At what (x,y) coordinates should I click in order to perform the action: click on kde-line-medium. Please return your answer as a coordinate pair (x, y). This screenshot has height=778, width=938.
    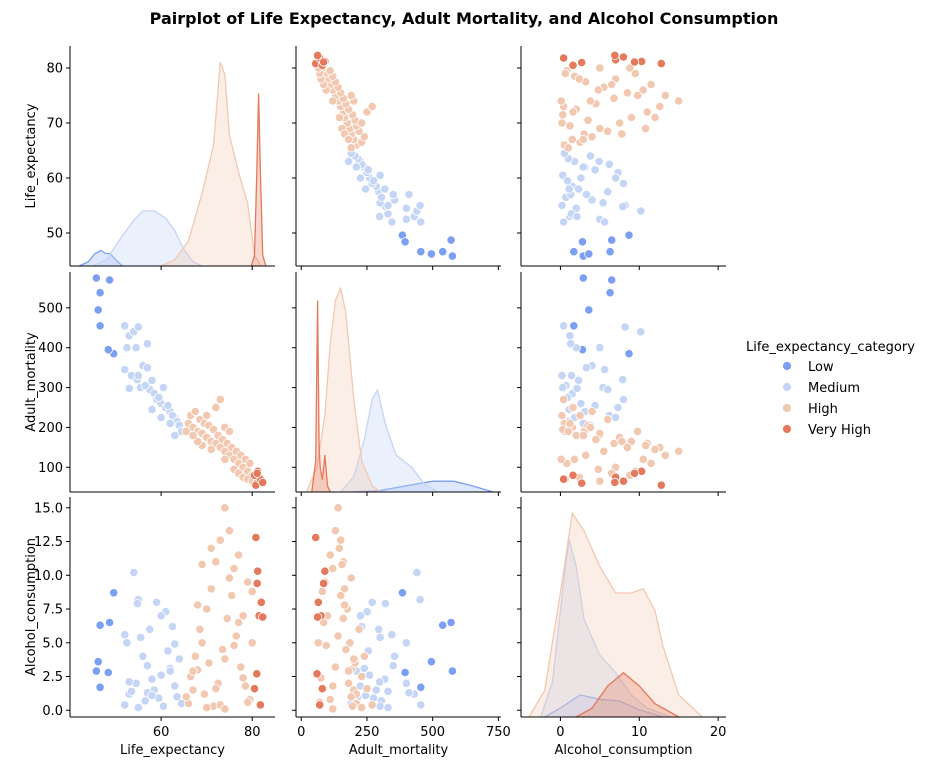
    Looking at the image, I should click on (606, 628).